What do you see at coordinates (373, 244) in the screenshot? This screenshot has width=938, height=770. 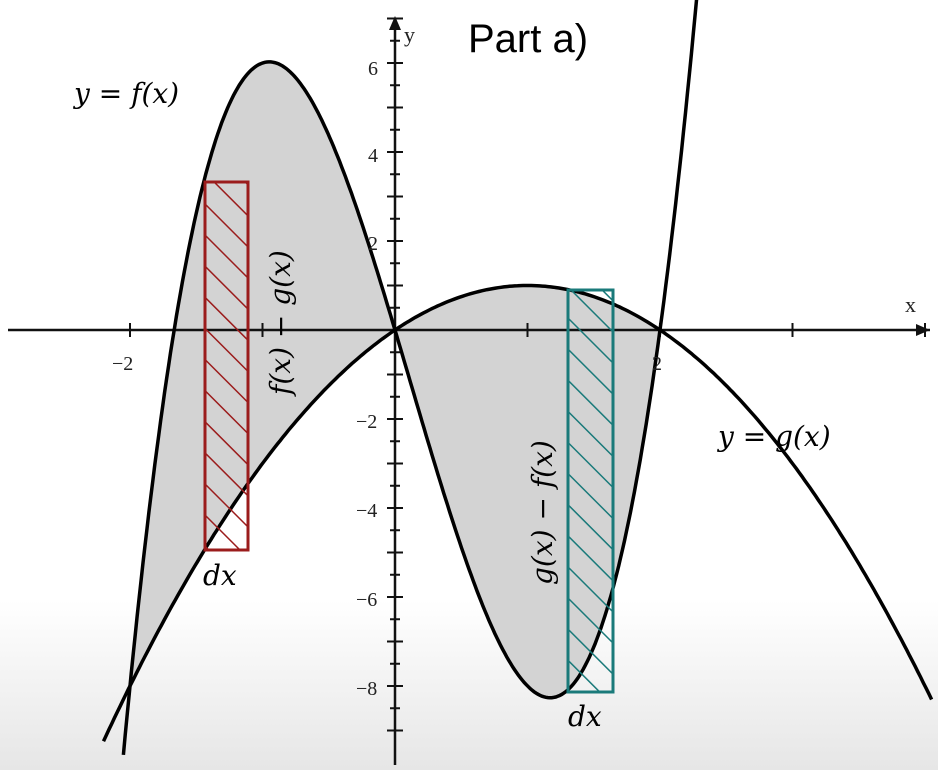 I see `y-tick-label: 2` at bounding box center [373, 244].